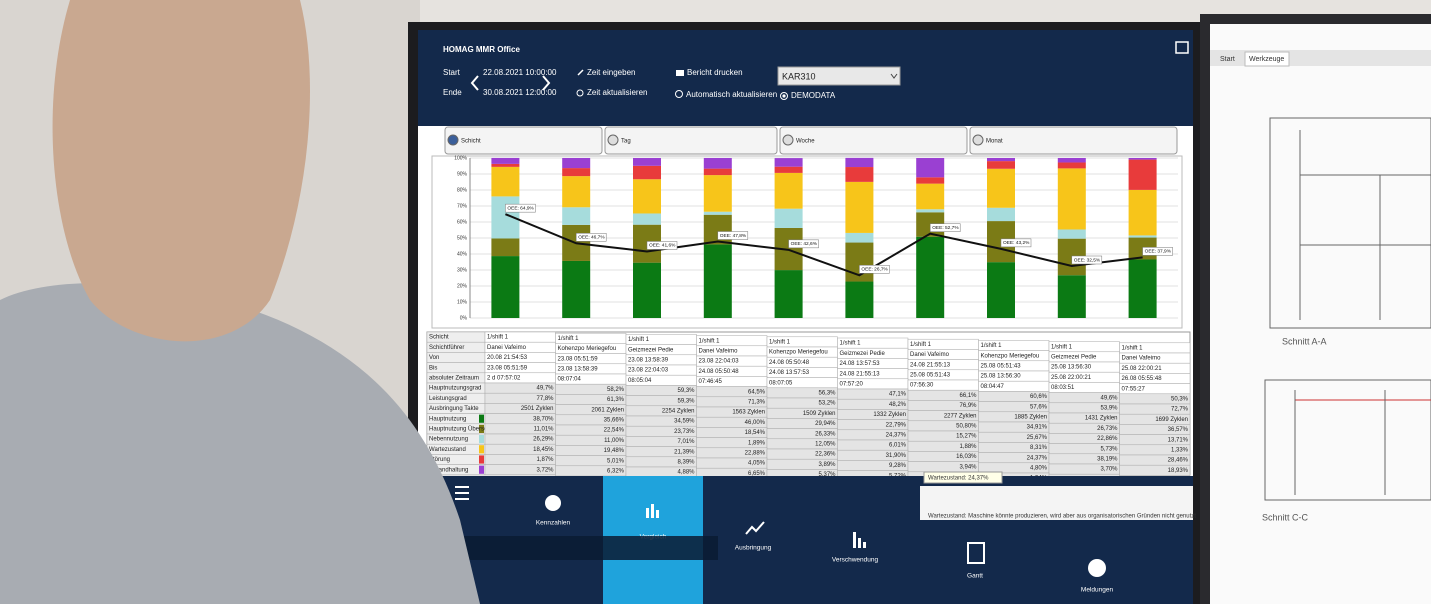 The width and height of the screenshot is (1431, 604). I want to click on y-tick-label: 70%, so click(462, 206).